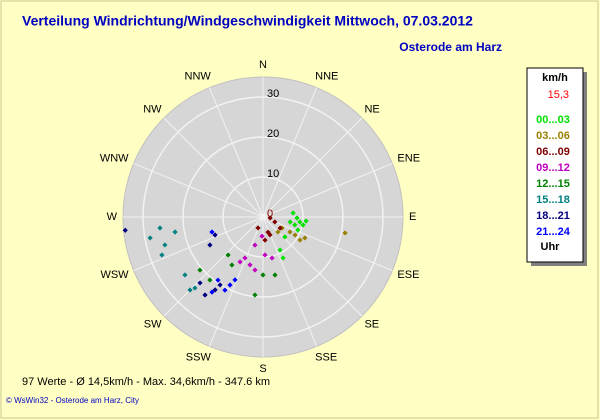  Describe the element at coordinates (72, 400) in the screenshot. I see `copyright: © WsWin32 - Osterode am Harz, City` at that location.